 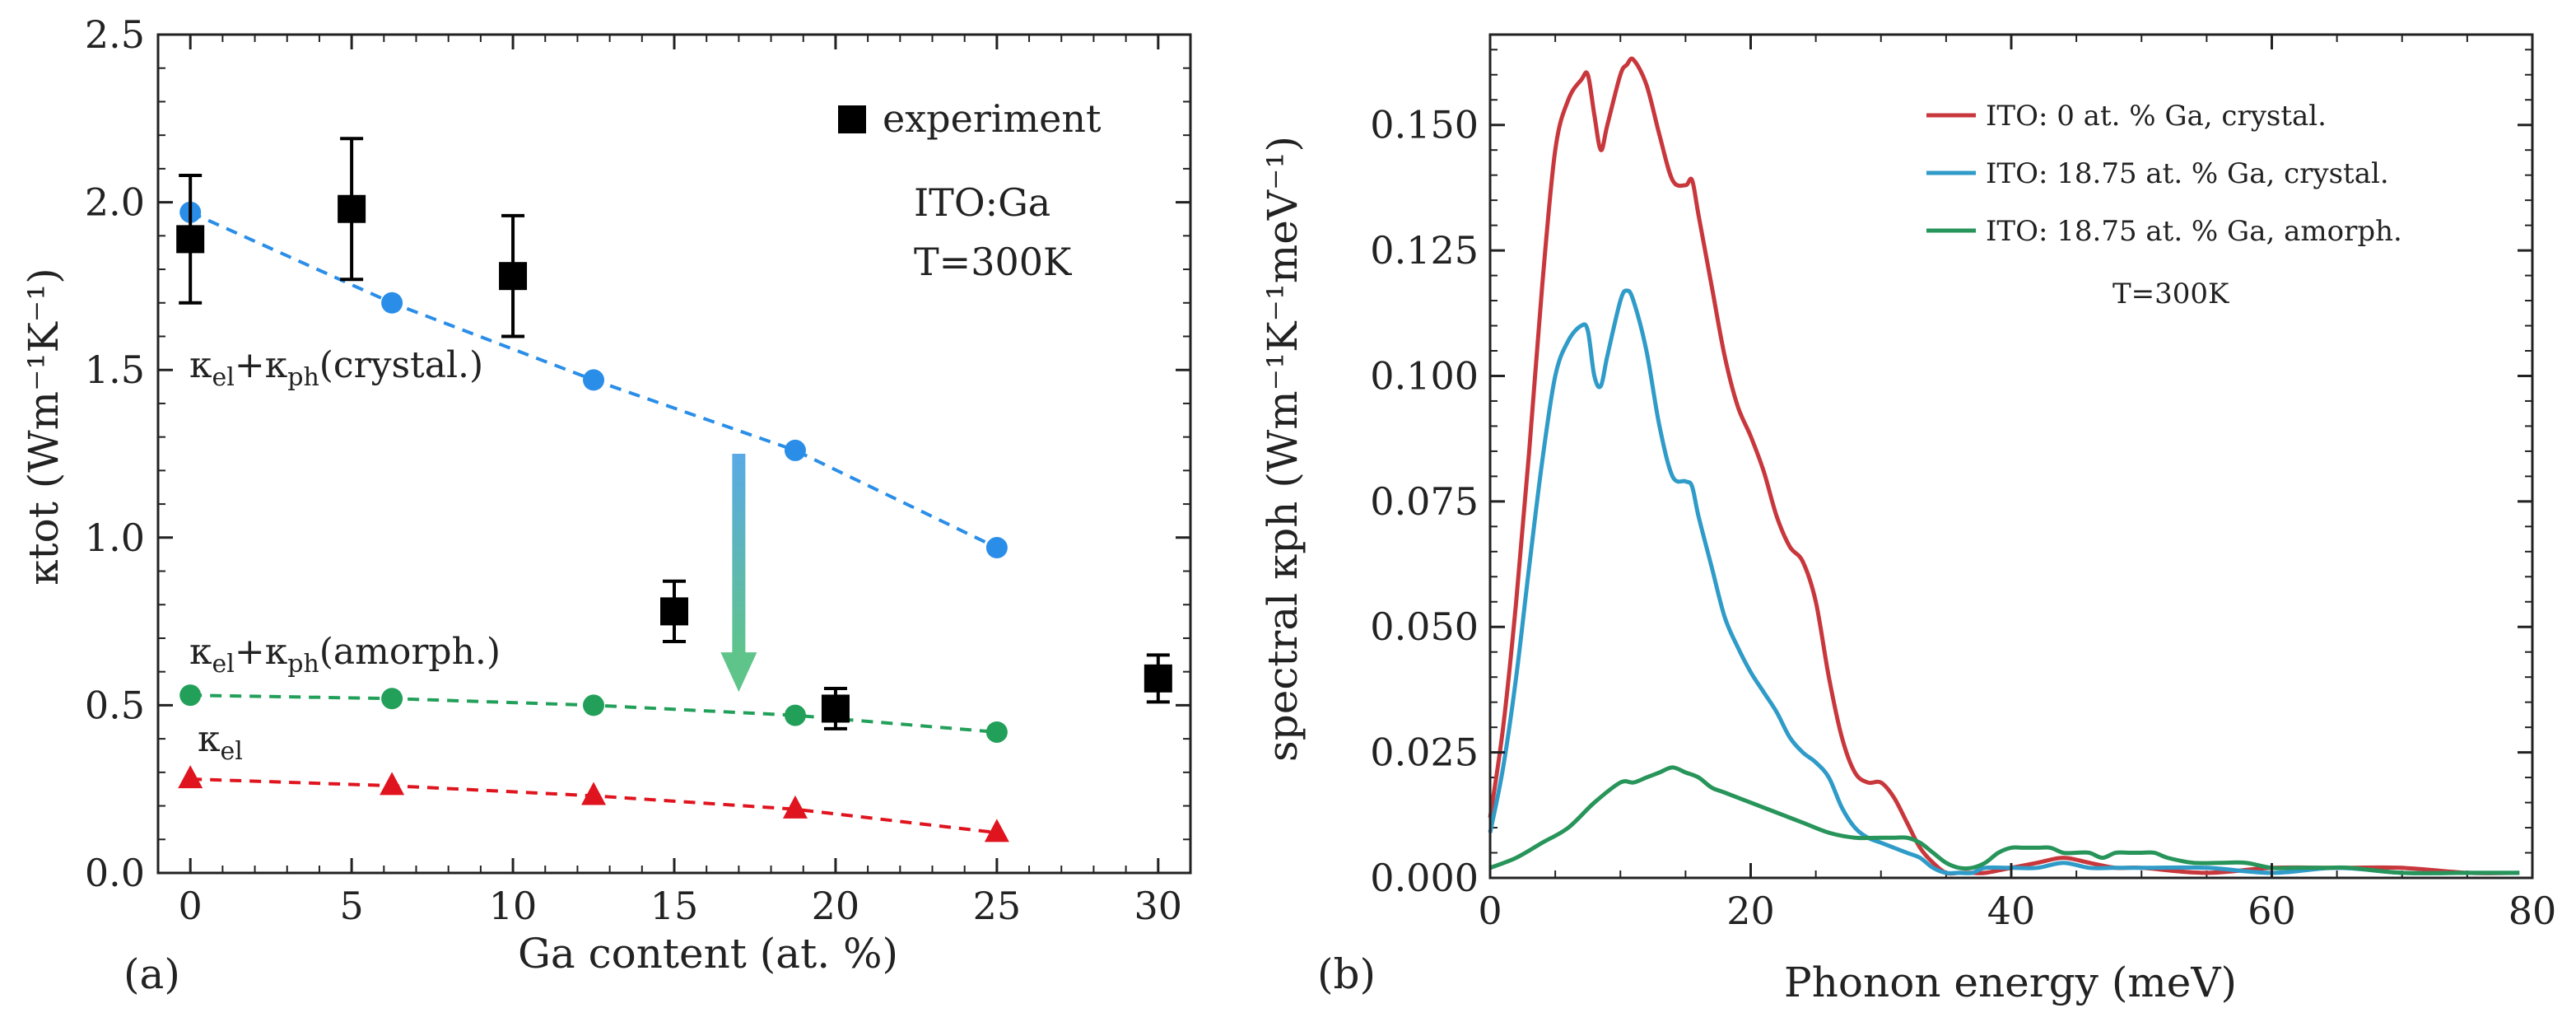 I want to click on y-tick-label-0.100: 0.100, so click(x=1424, y=375).